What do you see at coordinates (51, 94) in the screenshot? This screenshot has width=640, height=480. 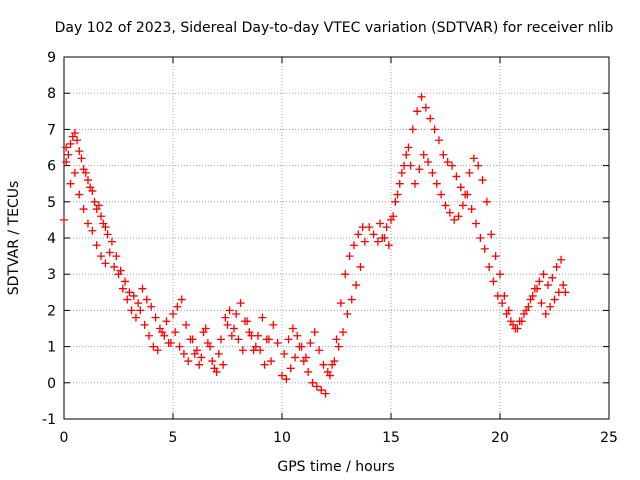 I see `y-tick-label: 8` at bounding box center [51, 94].